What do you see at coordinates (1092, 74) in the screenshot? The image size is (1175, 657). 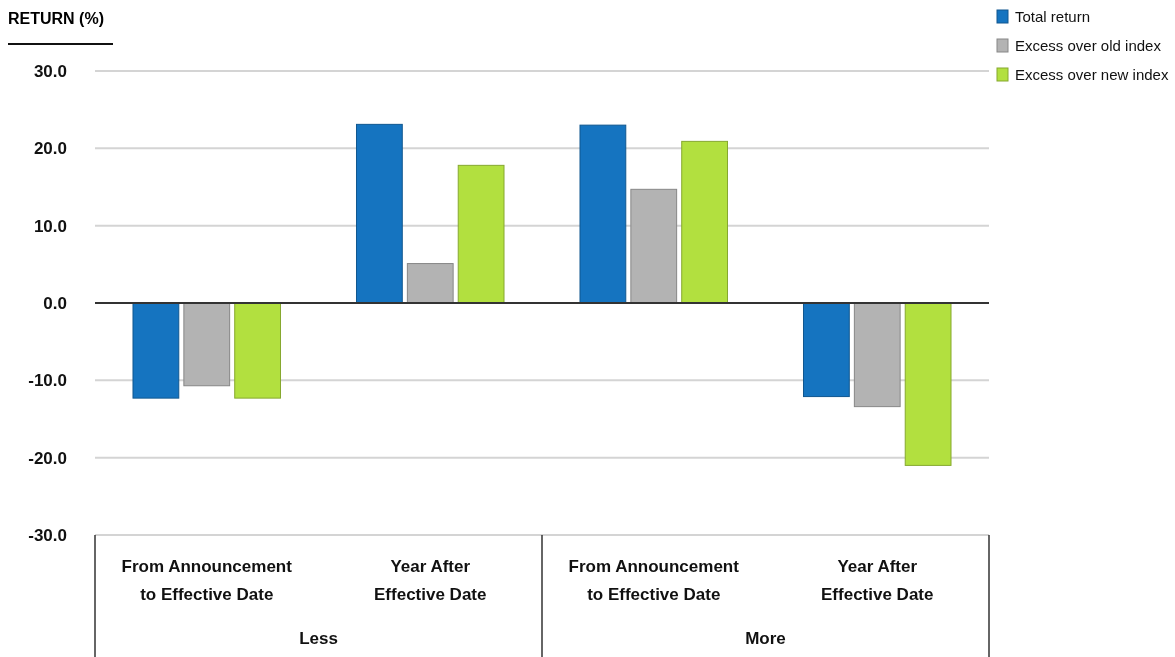 I see `legend-label: Excess over new index` at bounding box center [1092, 74].